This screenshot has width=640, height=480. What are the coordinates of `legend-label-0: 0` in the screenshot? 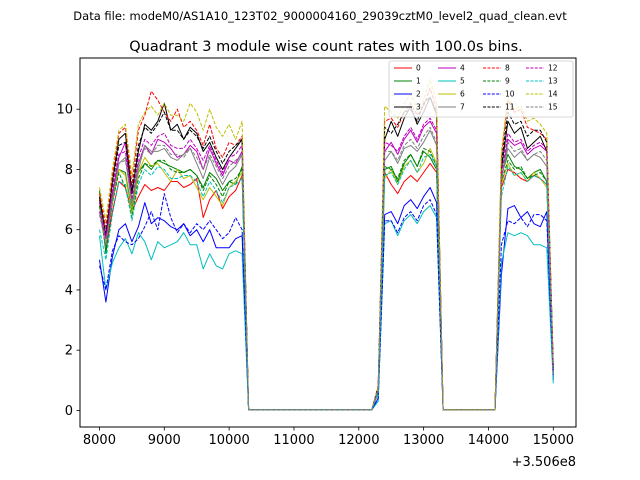 It's located at (418, 68).